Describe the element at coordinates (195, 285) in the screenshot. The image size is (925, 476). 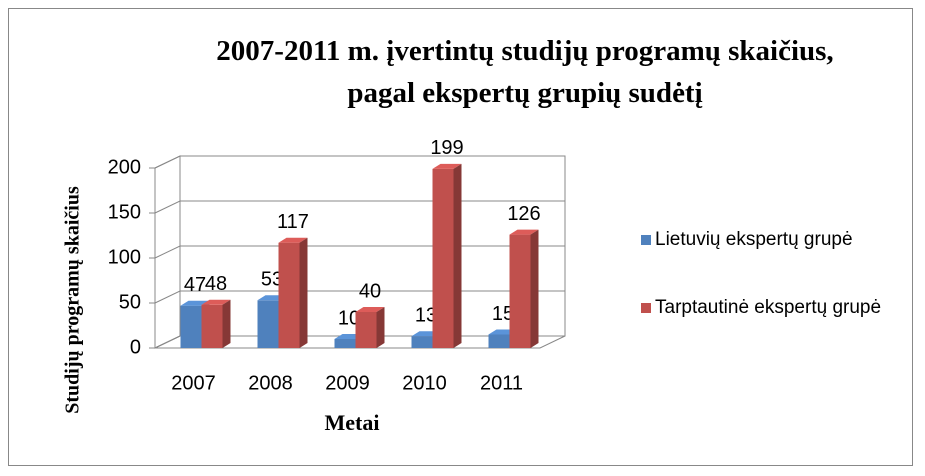
I see `data-label: 47` at that location.